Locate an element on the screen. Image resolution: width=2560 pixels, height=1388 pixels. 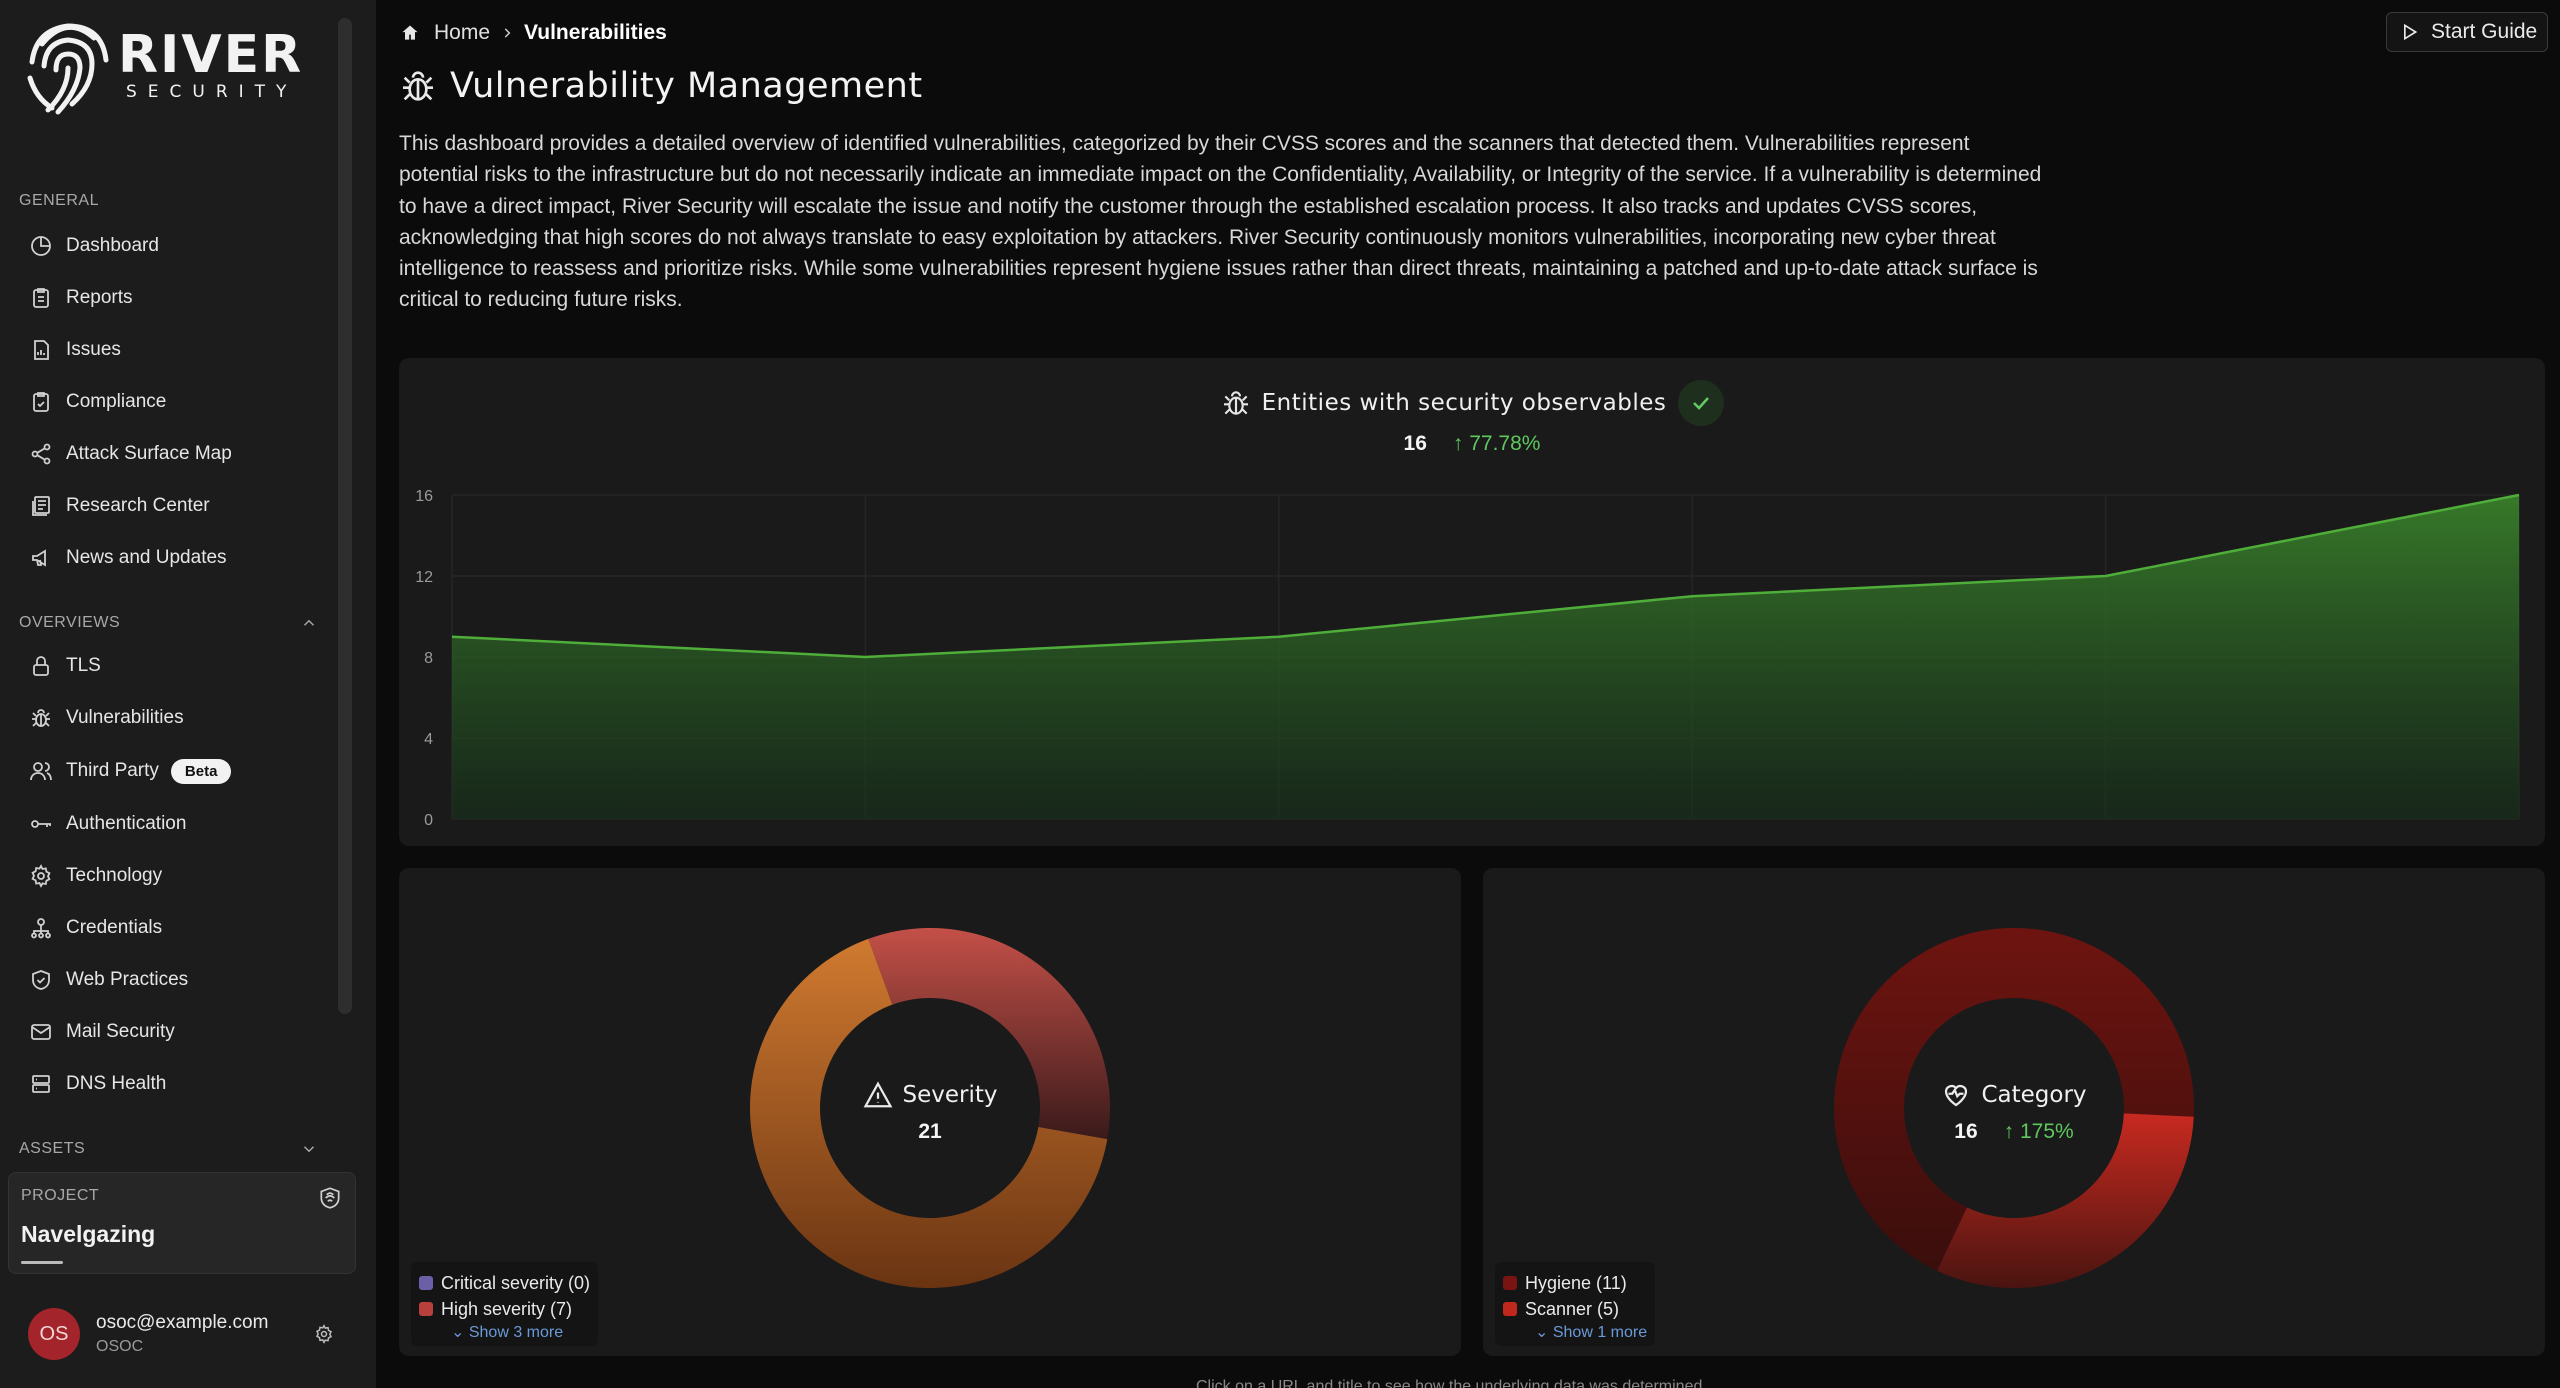
shield-check-icon is located at coordinates (41, 980).